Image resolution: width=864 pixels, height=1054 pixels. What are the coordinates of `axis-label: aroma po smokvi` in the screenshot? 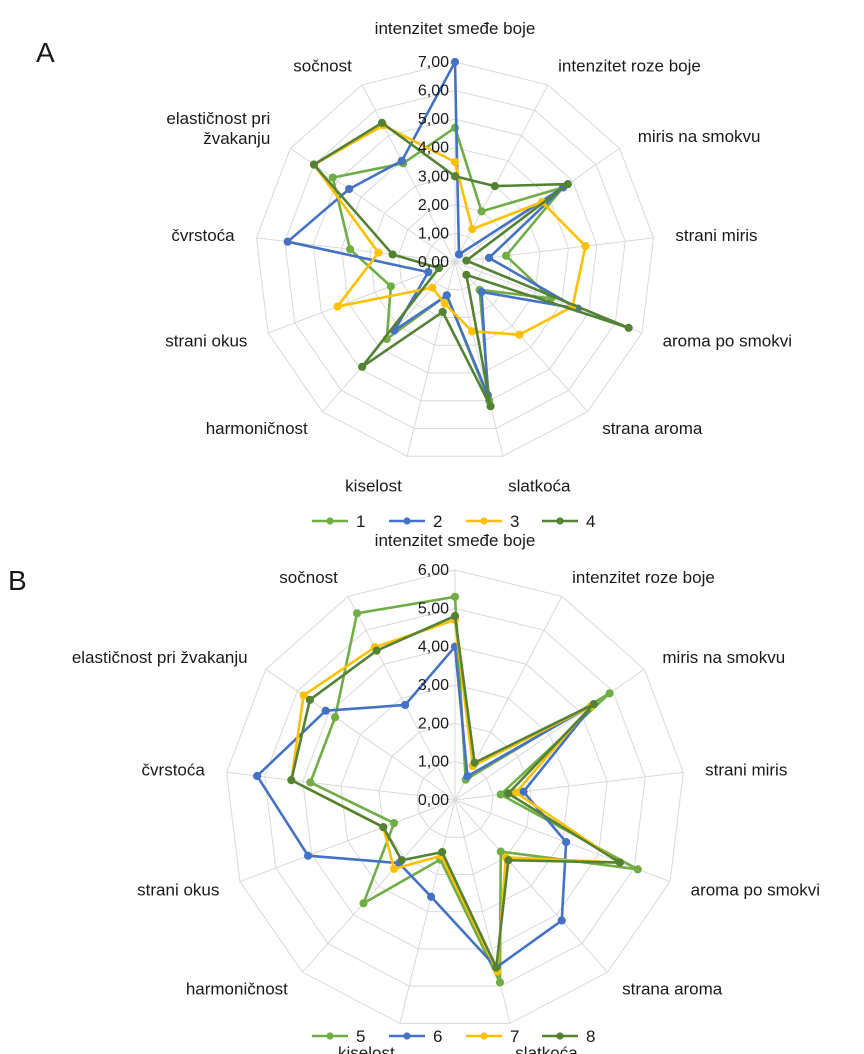 It's located at (727, 341).